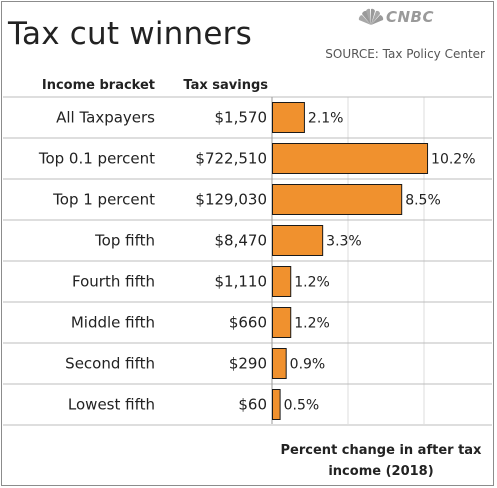 This screenshot has height=488, width=497. I want to click on tax-savings-value: $290, so click(248, 364).